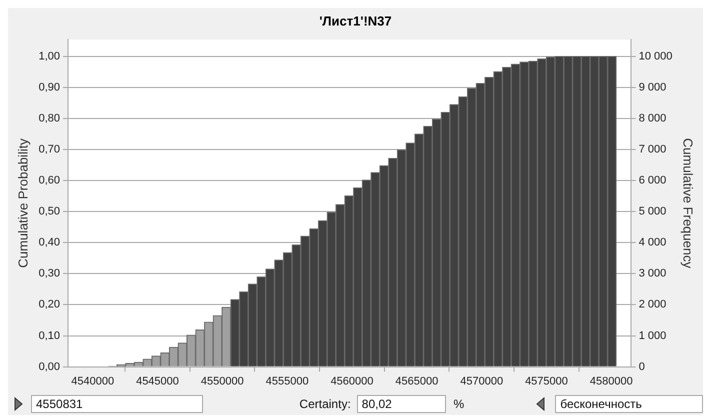 The height and width of the screenshot is (419, 711). I want to click on x-tick-label: 4570000, so click(482, 381).